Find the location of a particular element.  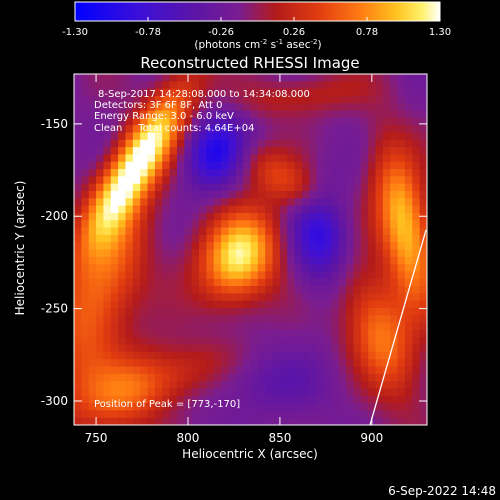

y-tick-label: -250 is located at coordinates (54, 309).